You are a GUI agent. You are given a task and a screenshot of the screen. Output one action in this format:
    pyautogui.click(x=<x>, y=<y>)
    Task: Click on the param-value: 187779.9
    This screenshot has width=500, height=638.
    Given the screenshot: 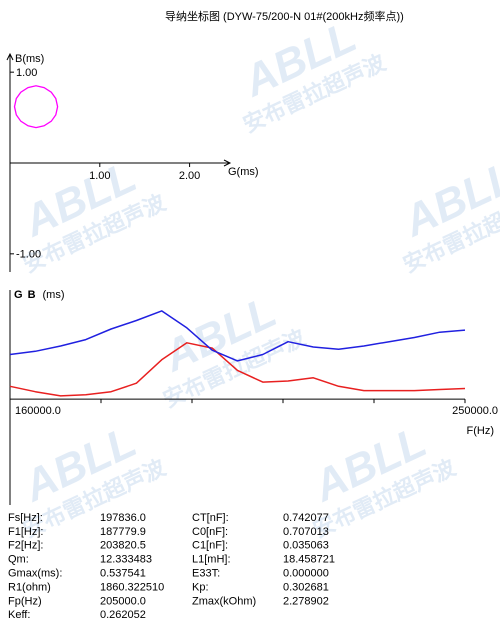 What is the action you would take?
    pyautogui.click(x=123, y=532)
    